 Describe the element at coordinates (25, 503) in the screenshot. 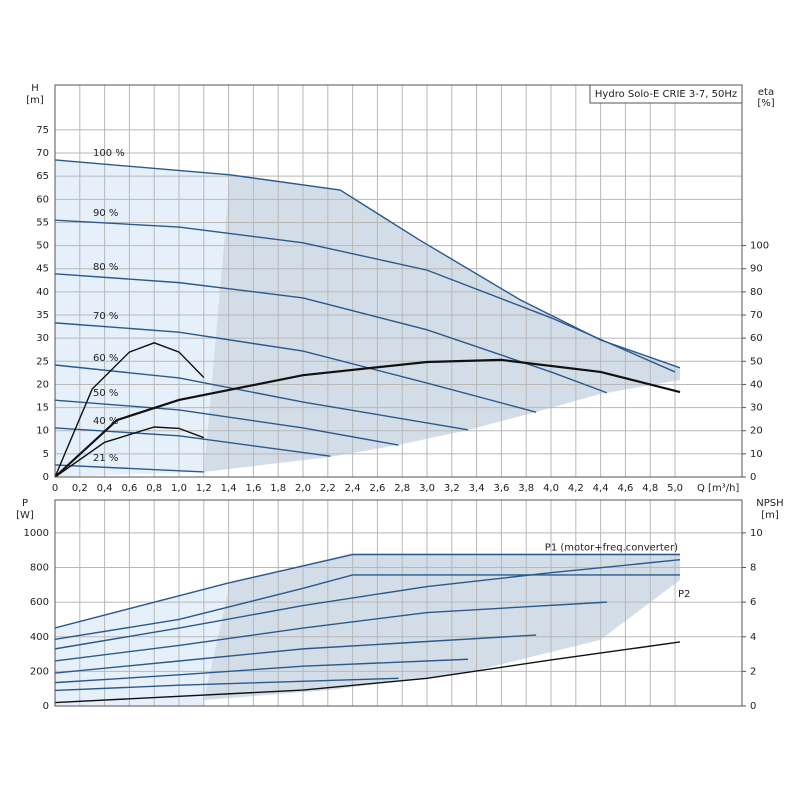

I see `y-axis-label: P` at that location.